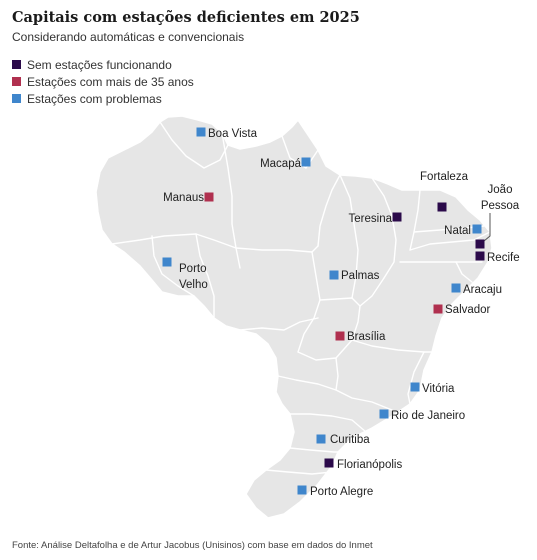  What do you see at coordinates (415, 387) in the screenshot?
I see `city-marker-vitoria` at bounding box center [415, 387].